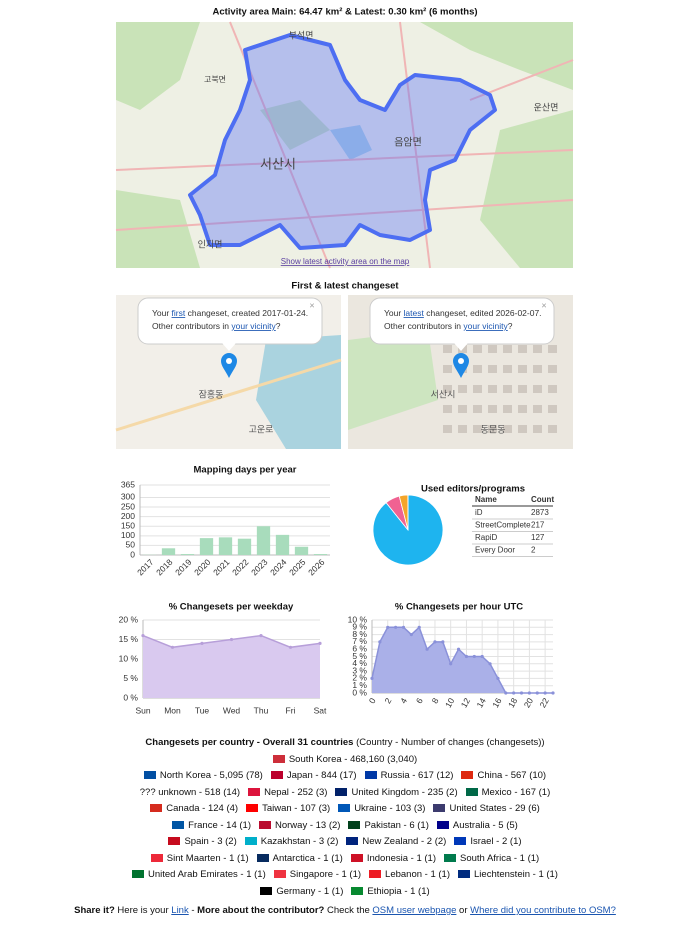 The height and width of the screenshot is (925, 690). I want to click on x-tick-label: 2024, so click(278, 567).